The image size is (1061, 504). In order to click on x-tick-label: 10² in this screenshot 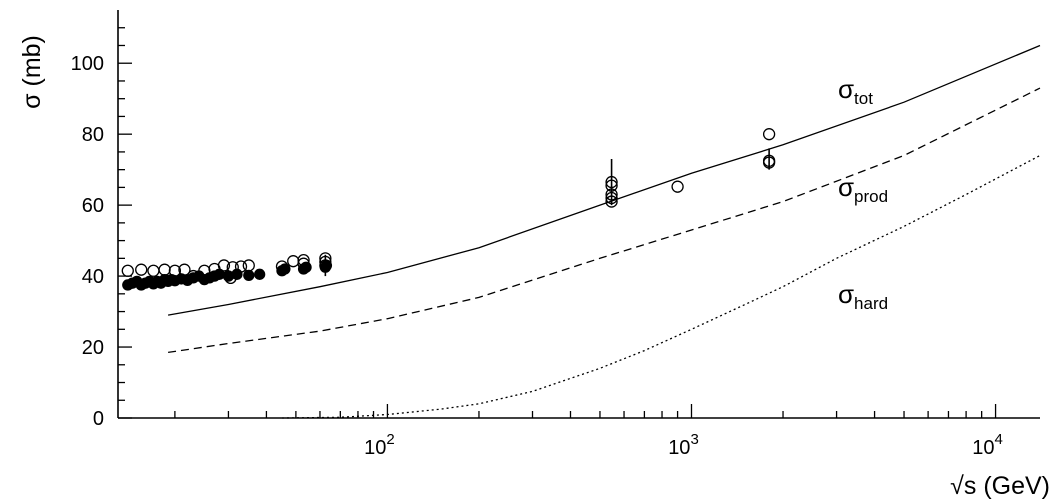, I will do `click(379, 445)`.